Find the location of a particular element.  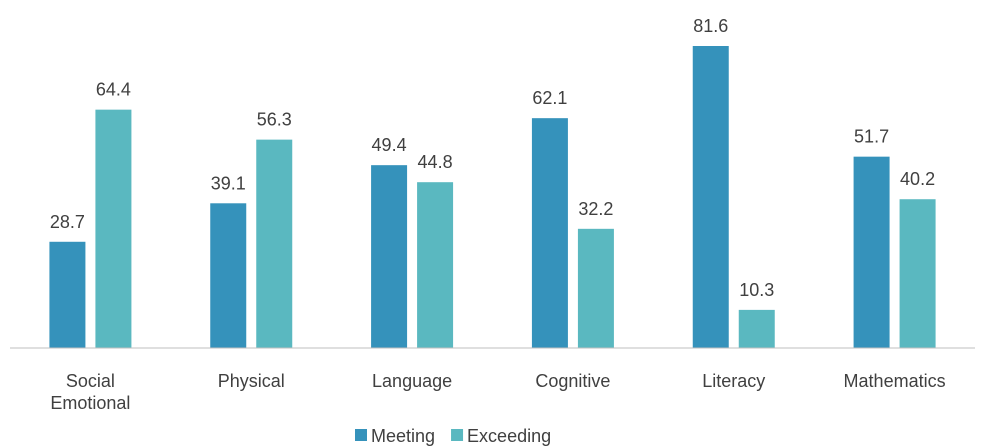

x-tick-label: Social Emotional is located at coordinates (90, 392).